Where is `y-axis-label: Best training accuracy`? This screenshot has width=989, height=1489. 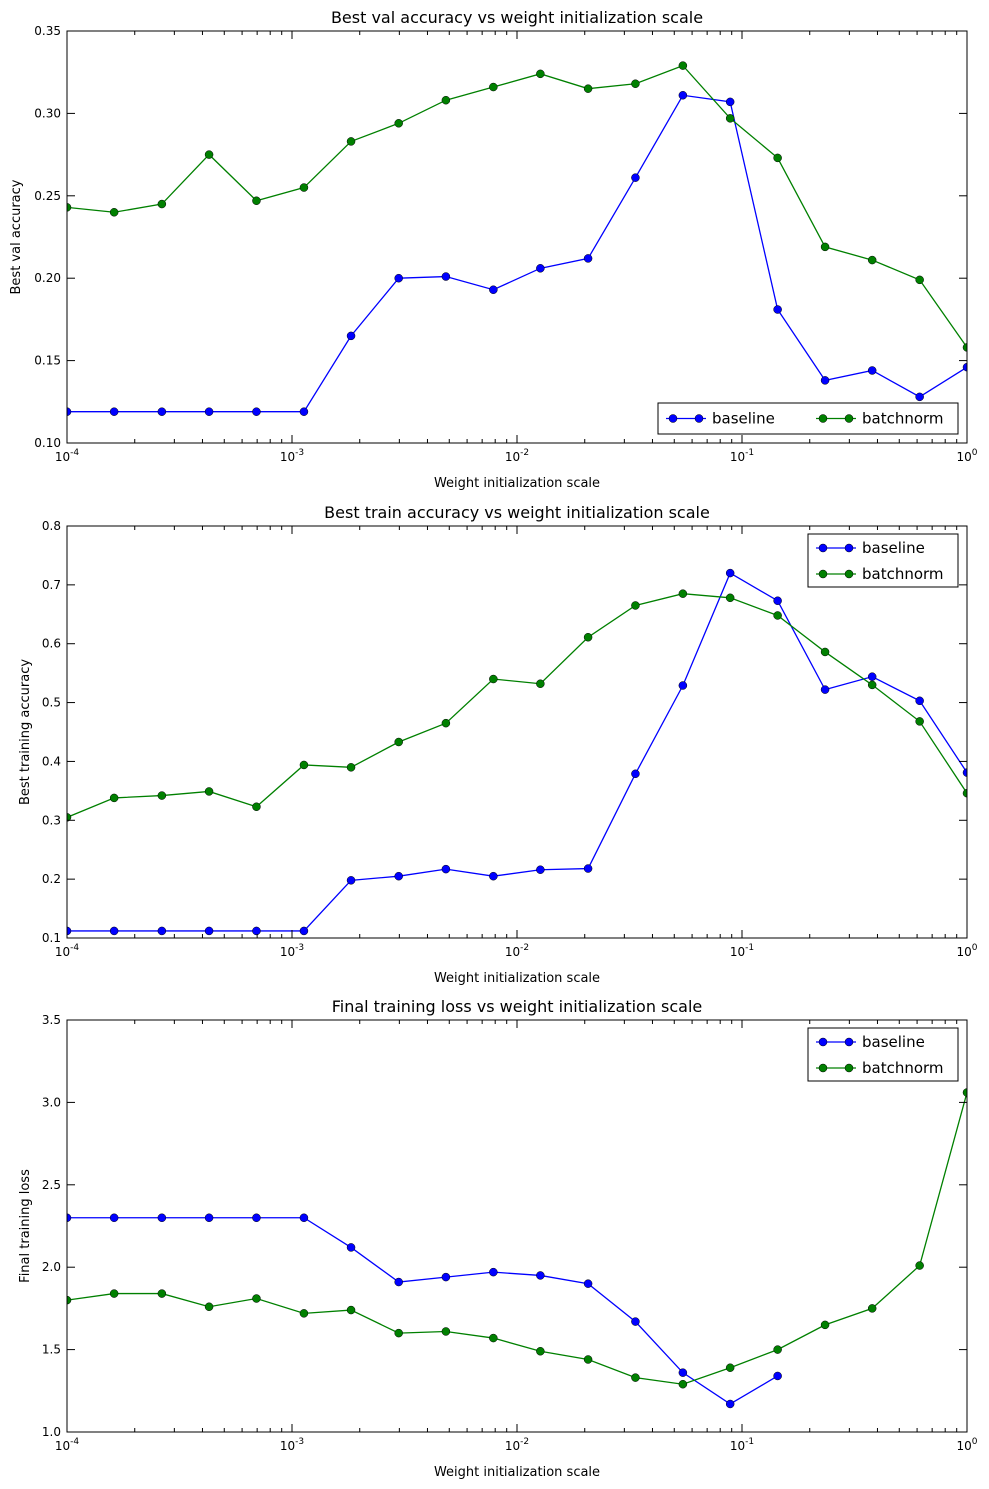 y-axis-label: Best training accuracy is located at coordinates (25, 732).